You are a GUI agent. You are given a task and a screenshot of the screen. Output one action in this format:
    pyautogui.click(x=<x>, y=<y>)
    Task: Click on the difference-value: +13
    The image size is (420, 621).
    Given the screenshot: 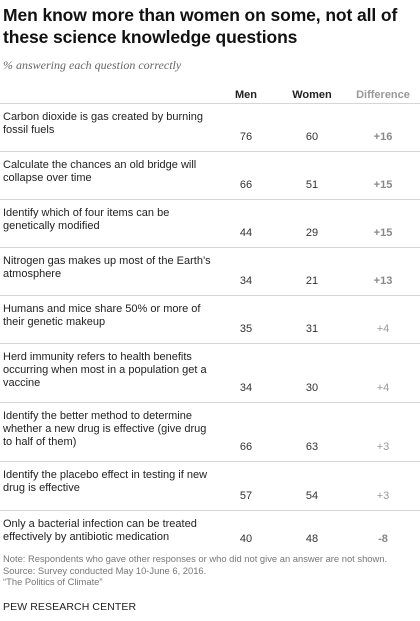 What is the action you would take?
    pyautogui.click(x=383, y=281)
    